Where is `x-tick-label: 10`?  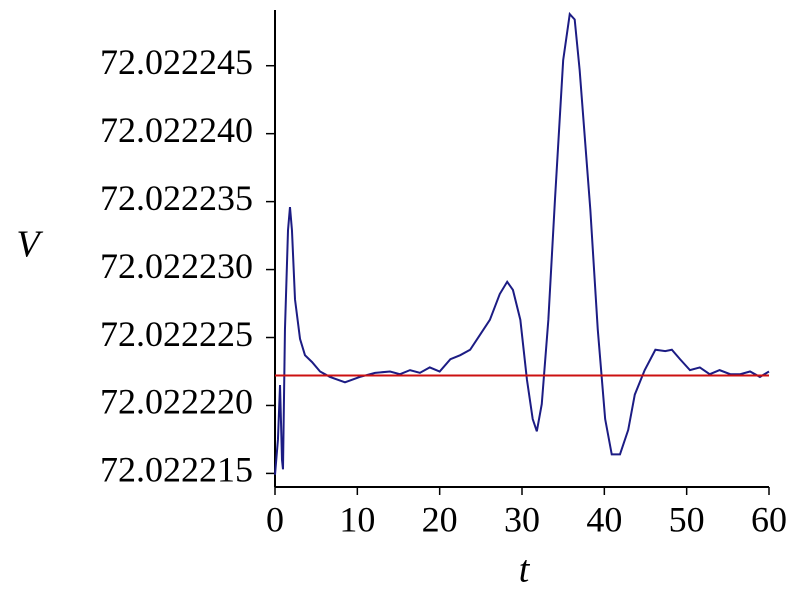 x-tick-label: 10 is located at coordinates (357, 519).